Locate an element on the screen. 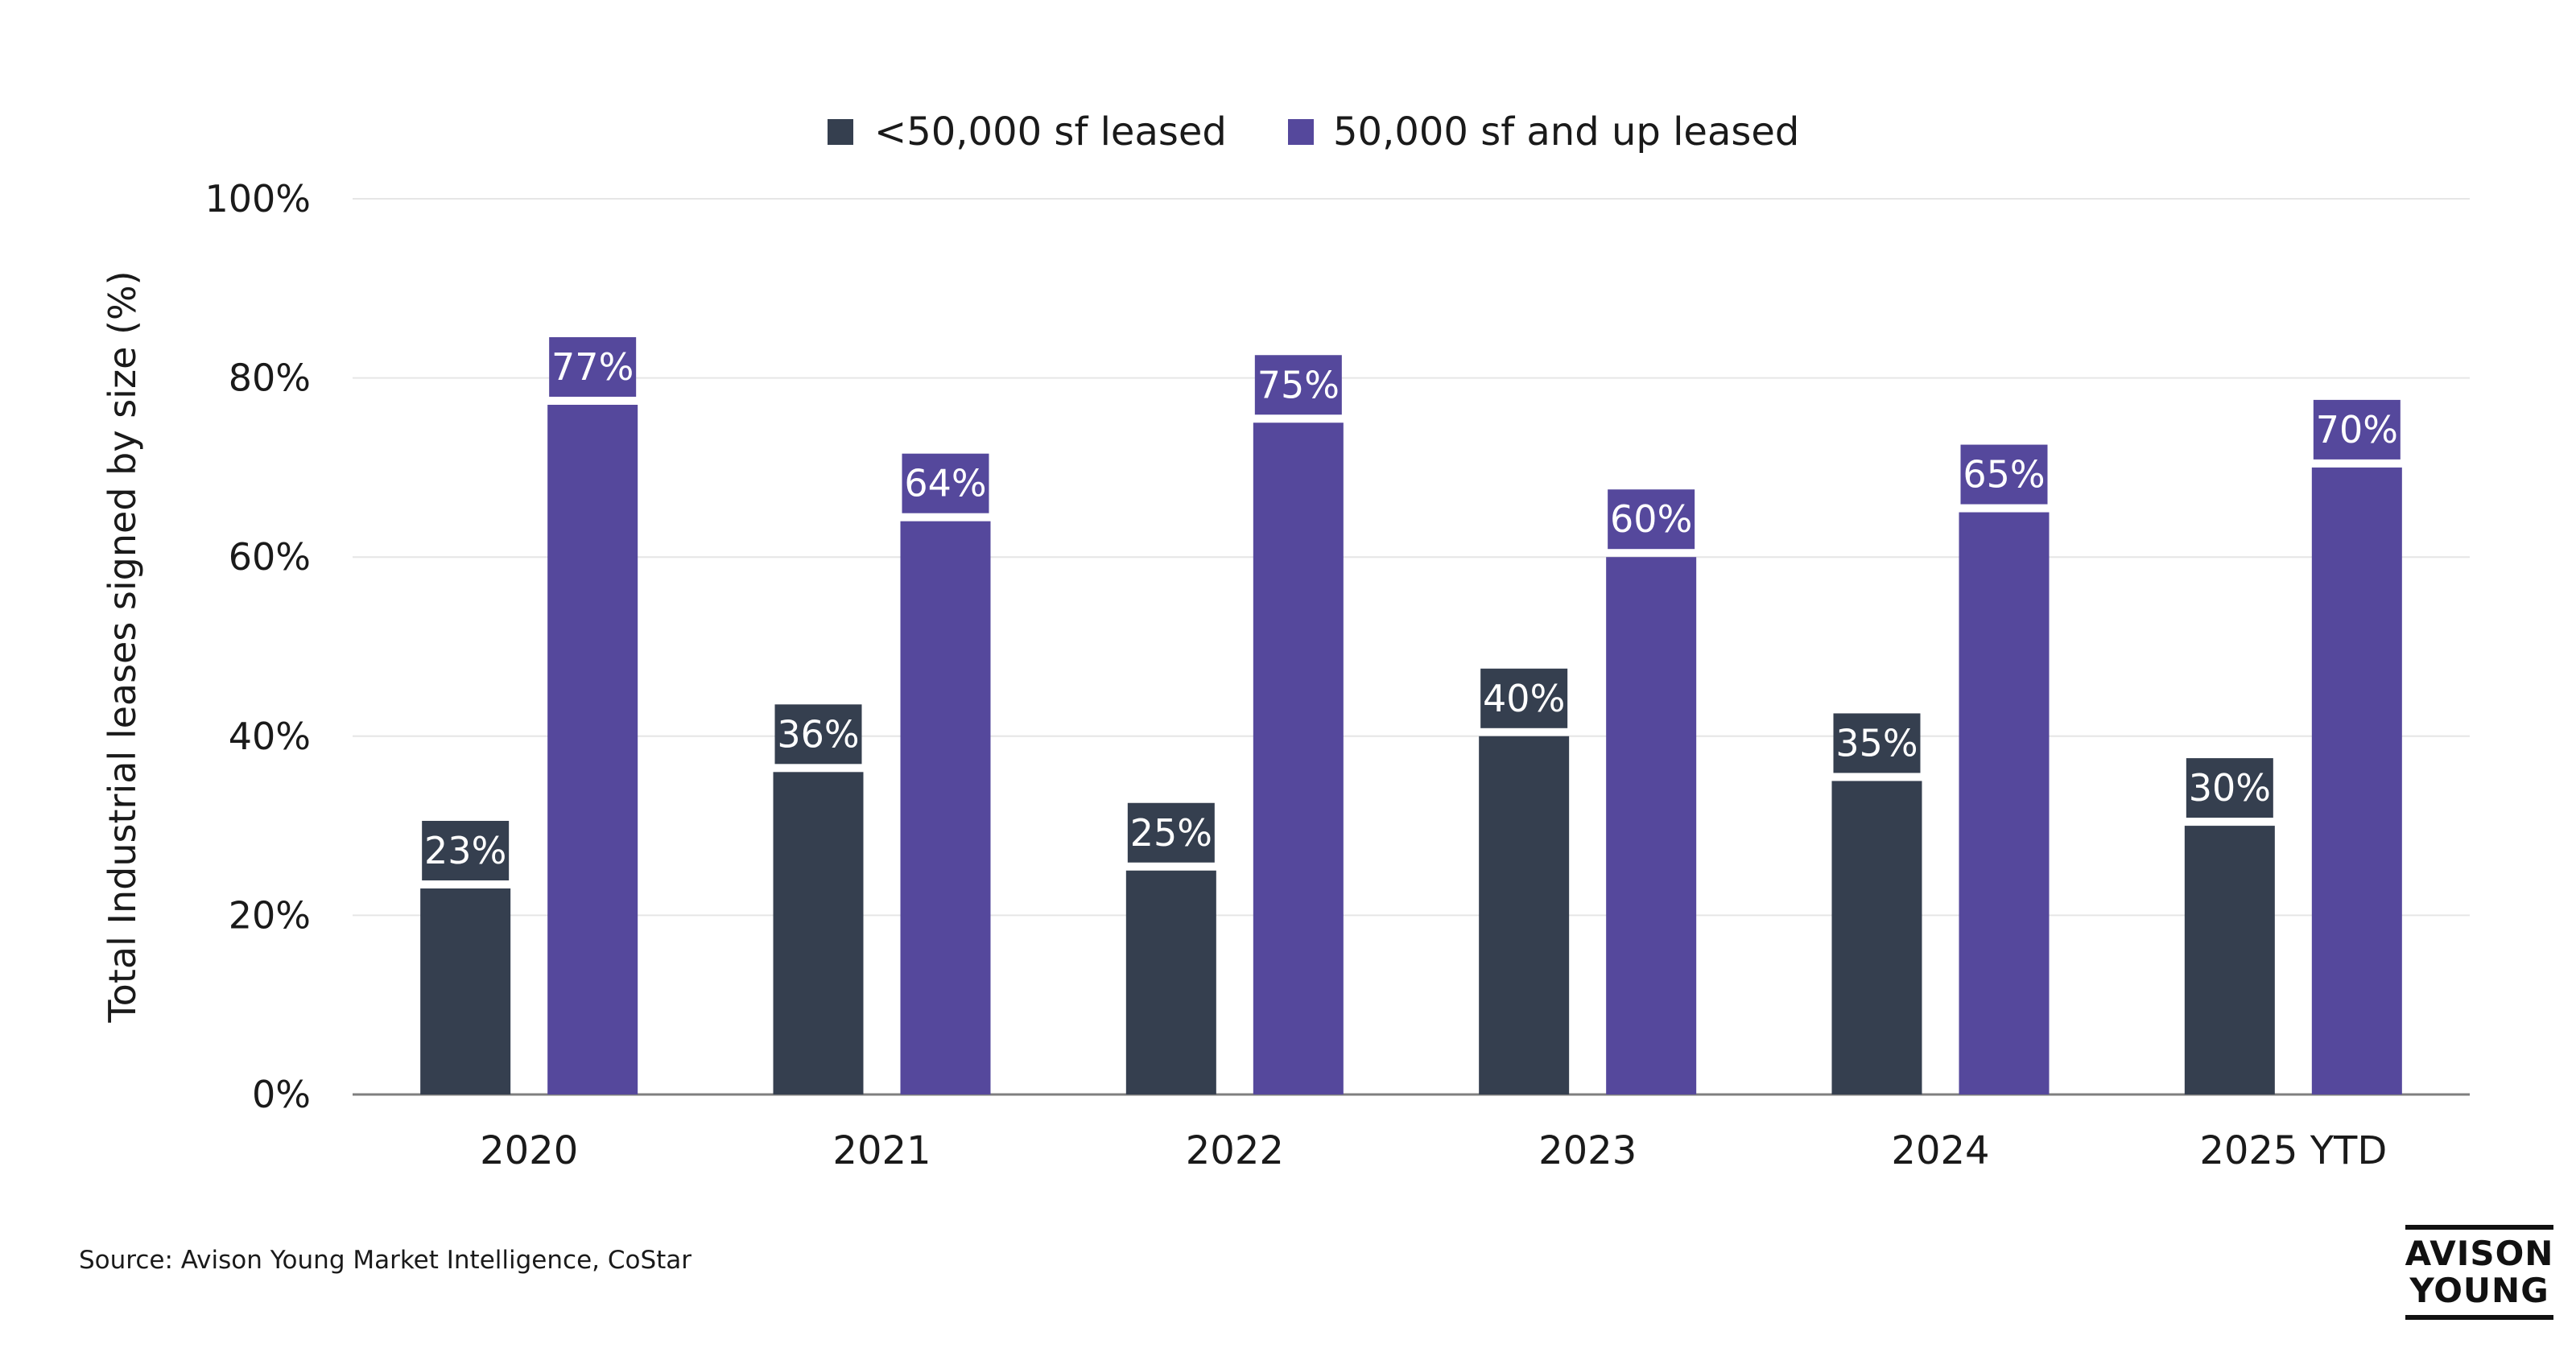 The width and height of the screenshot is (2576, 1352). legend: <50,000 sf leased 50,000 sf and up leased is located at coordinates (1313, 132).